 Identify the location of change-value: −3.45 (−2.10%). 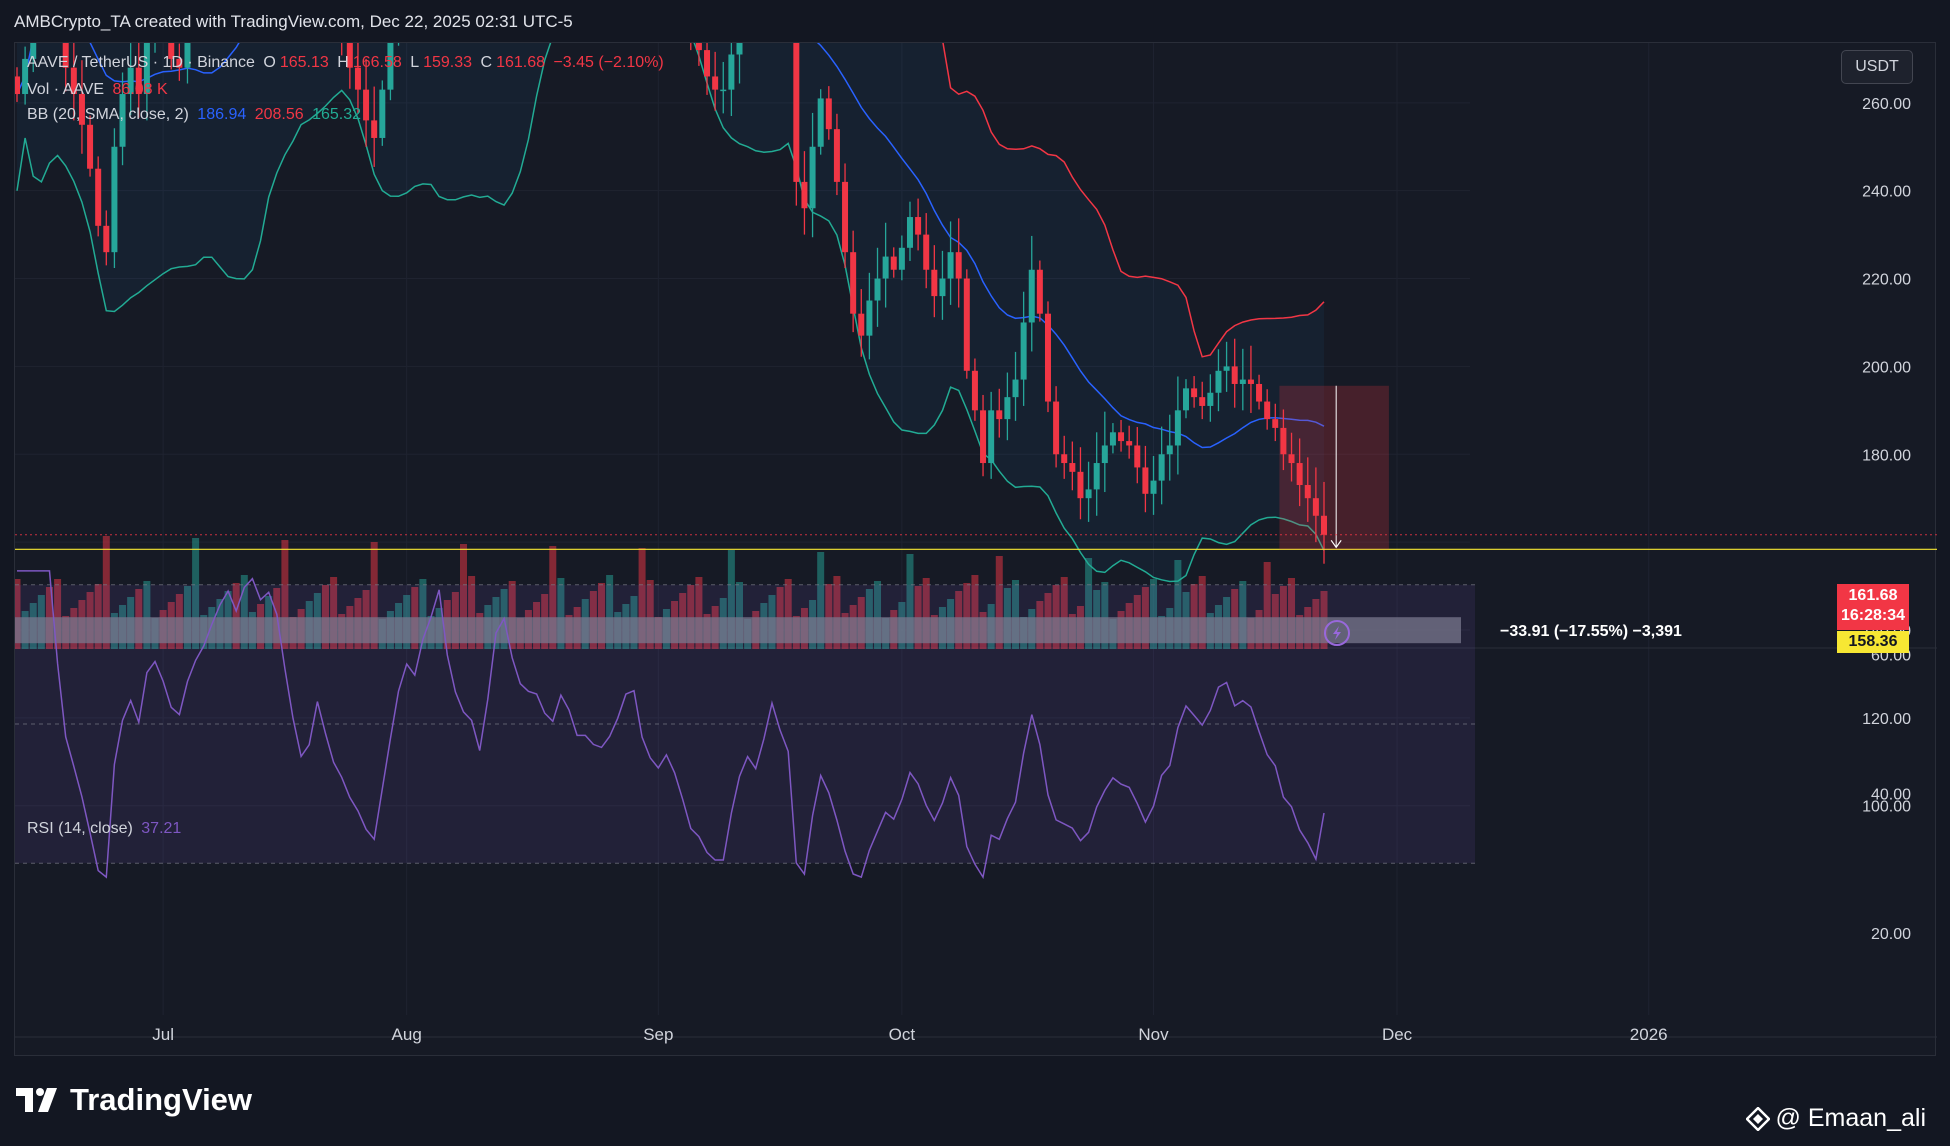
(608, 62).